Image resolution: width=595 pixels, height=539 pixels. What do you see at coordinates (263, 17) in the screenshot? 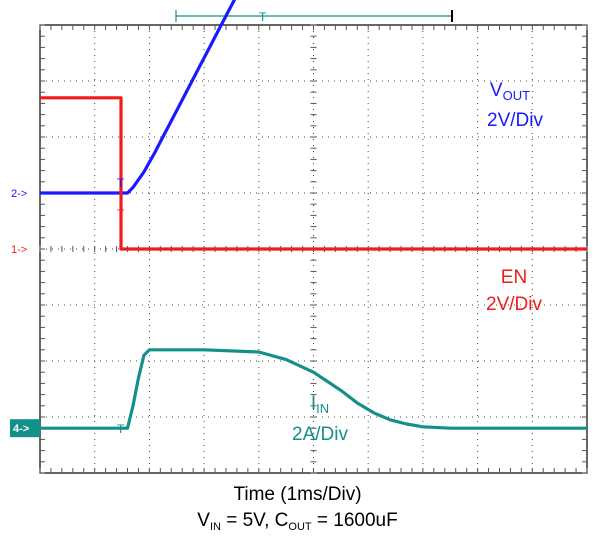
I see `trigger-bar-marker: T` at bounding box center [263, 17].